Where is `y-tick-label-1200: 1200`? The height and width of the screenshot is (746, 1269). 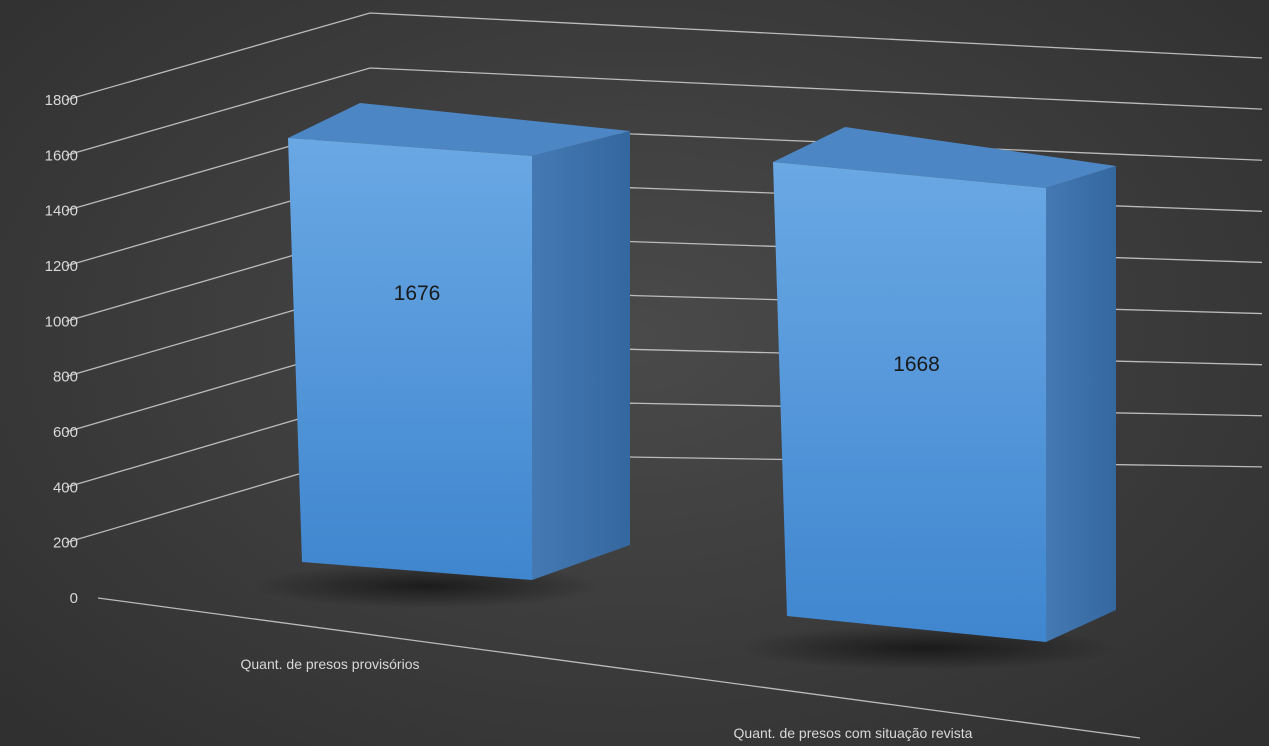
y-tick-label-1200: 1200 is located at coordinates (61, 266).